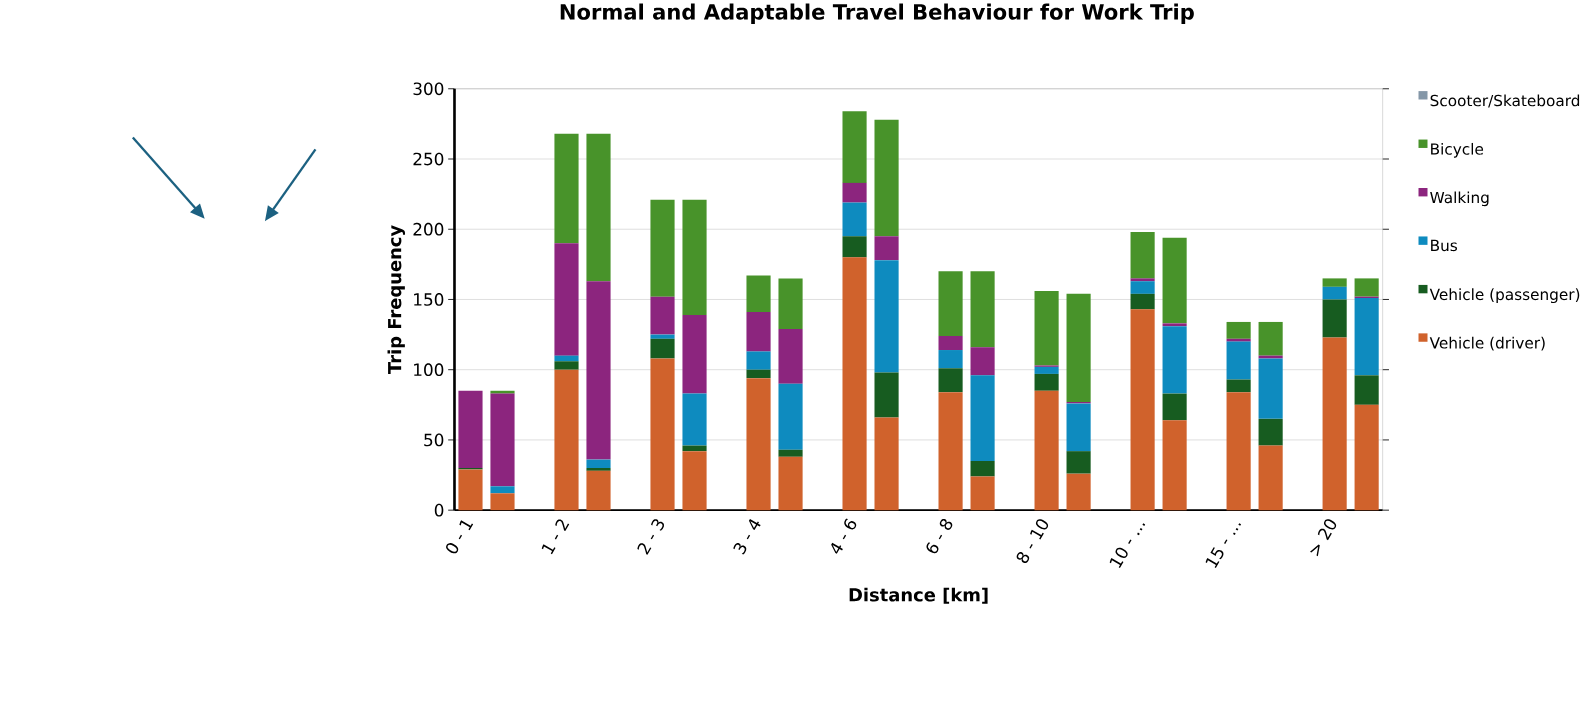  What do you see at coordinates (1444, 245) in the screenshot?
I see `legend-label: Bus` at bounding box center [1444, 245].